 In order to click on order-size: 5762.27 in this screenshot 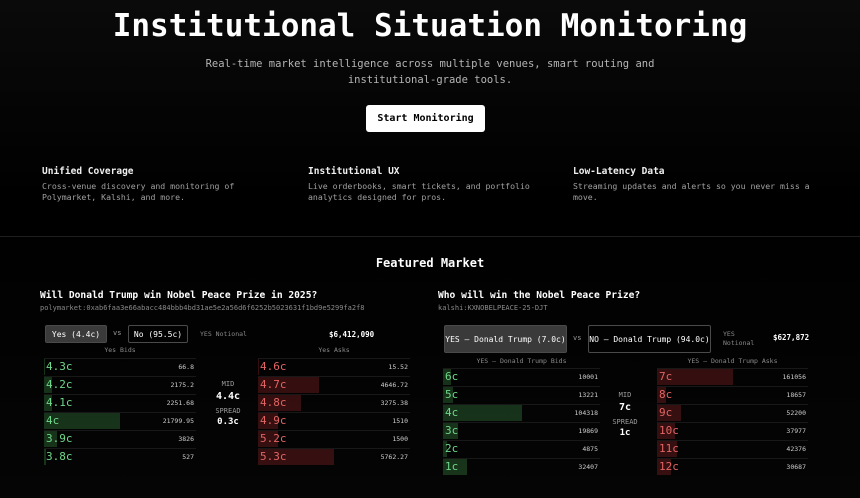, I will do `click(394, 457)`.